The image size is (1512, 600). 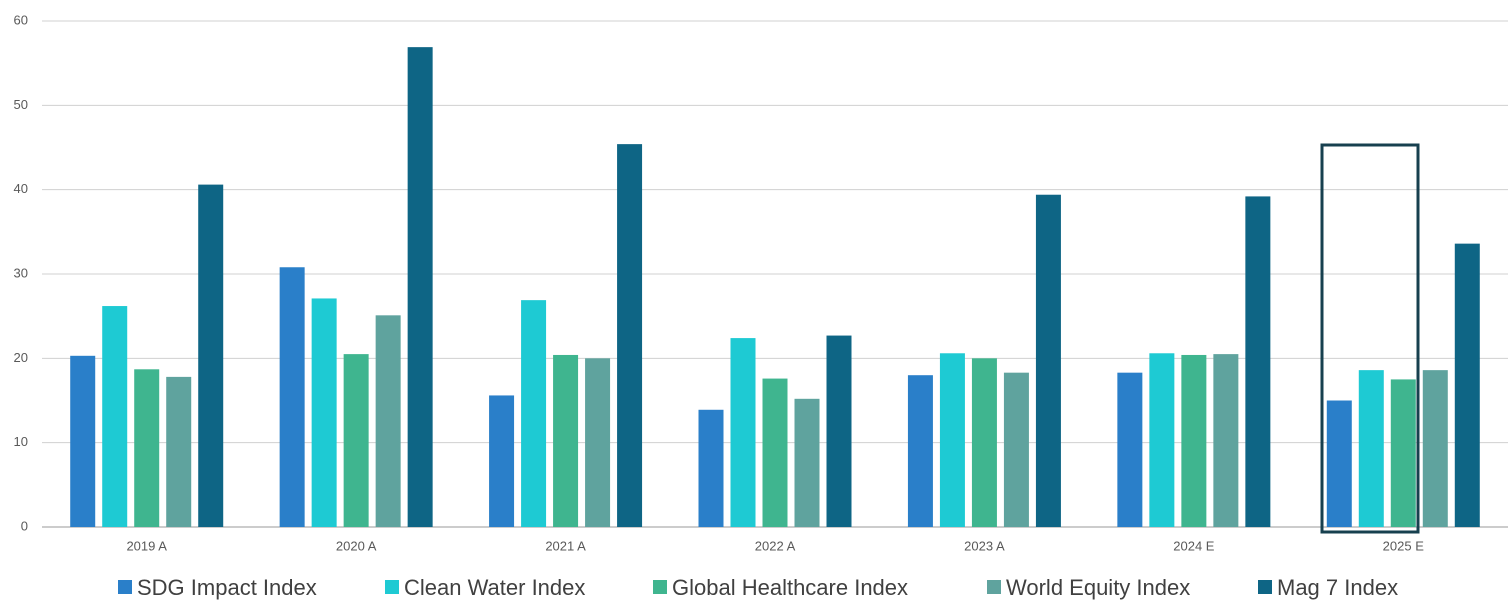 I want to click on x-tick-label: 2023 A, so click(x=984, y=545).